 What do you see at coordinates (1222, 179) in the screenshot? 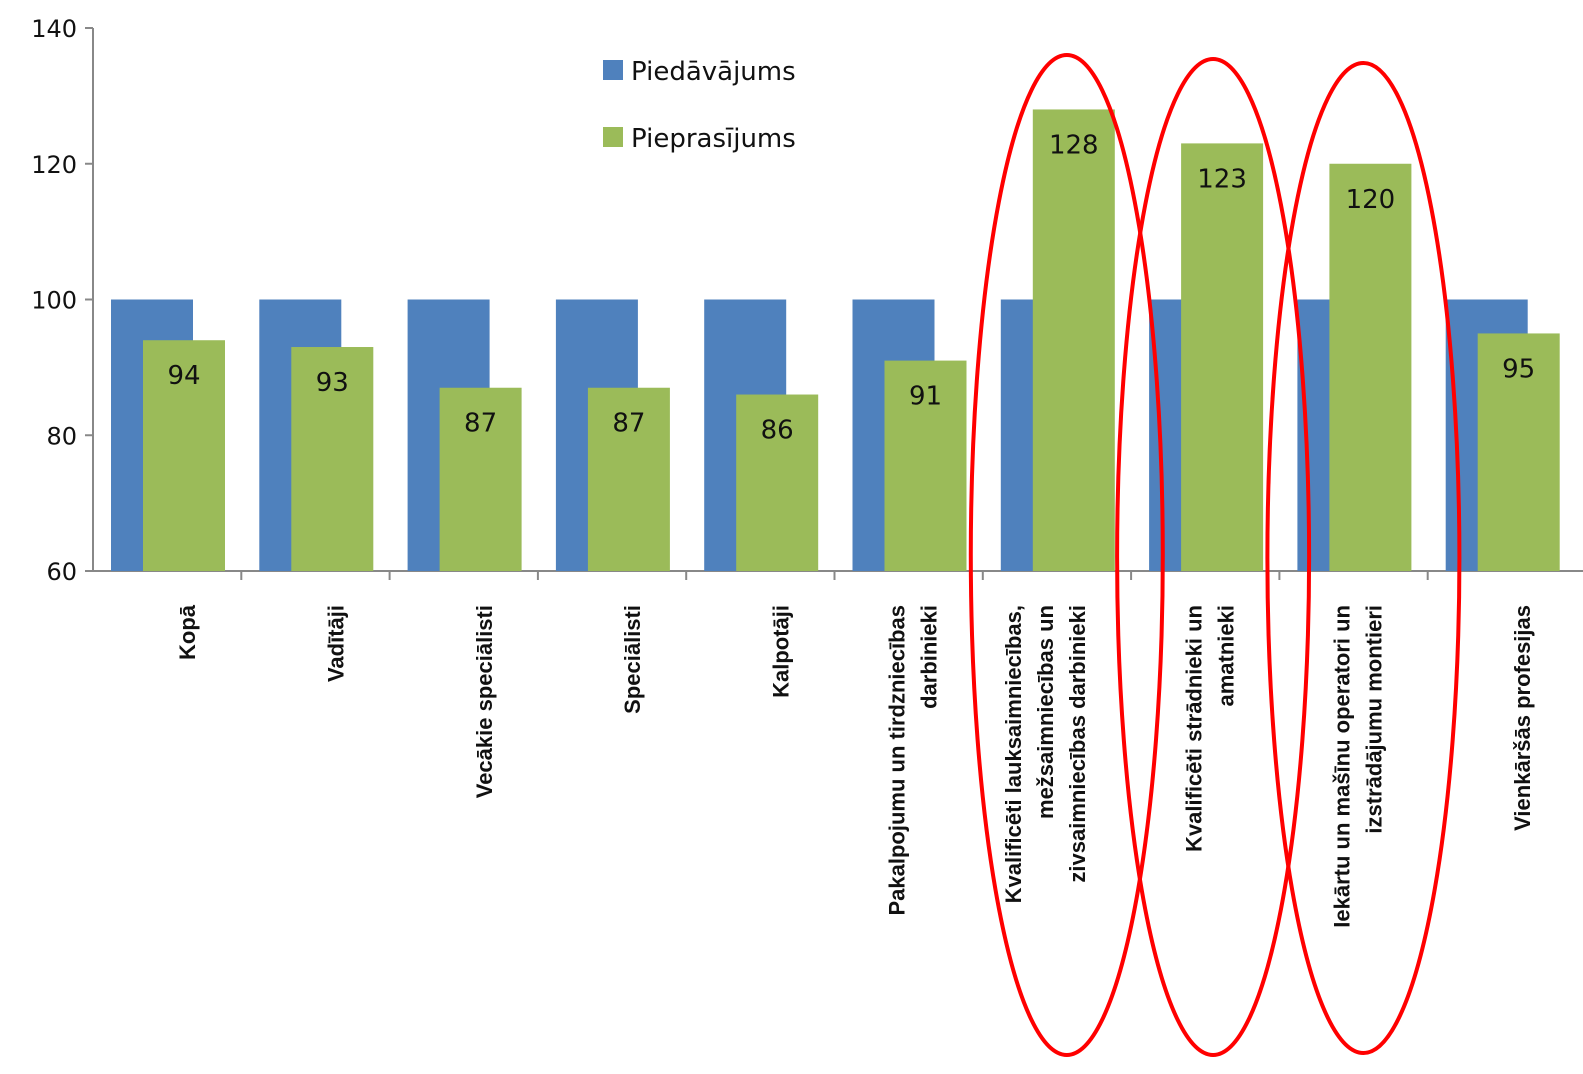
I see `data-label: 123` at bounding box center [1222, 179].